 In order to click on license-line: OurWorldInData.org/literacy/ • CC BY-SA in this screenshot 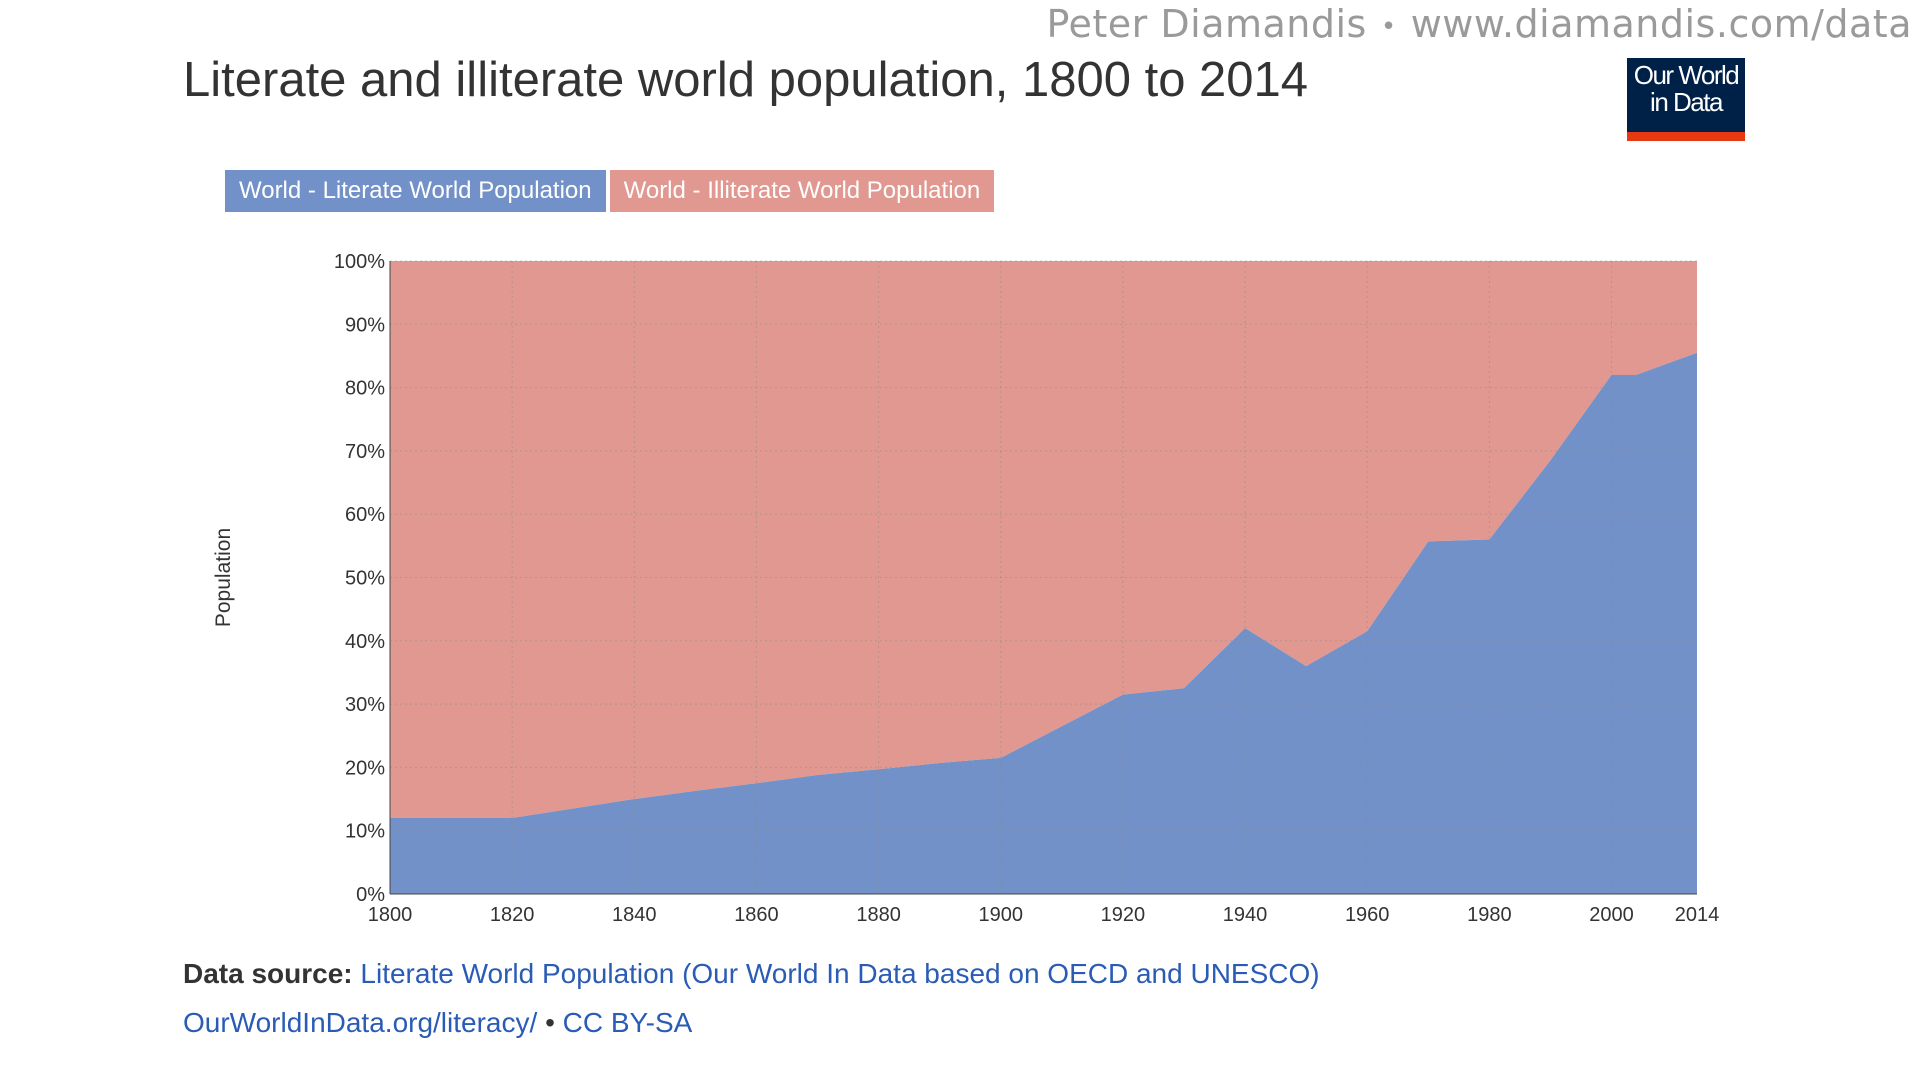, I will do `click(437, 1023)`.